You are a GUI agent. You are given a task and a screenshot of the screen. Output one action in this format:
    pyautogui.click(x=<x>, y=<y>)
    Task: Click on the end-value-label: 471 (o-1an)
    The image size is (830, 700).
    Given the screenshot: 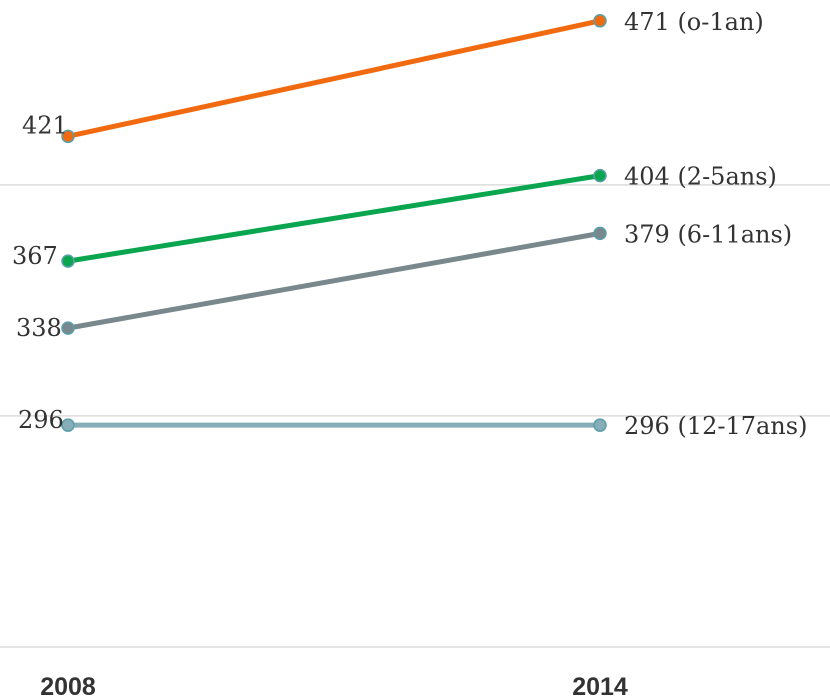 What is the action you would take?
    pyautogui.click(x=694, y=22)
    